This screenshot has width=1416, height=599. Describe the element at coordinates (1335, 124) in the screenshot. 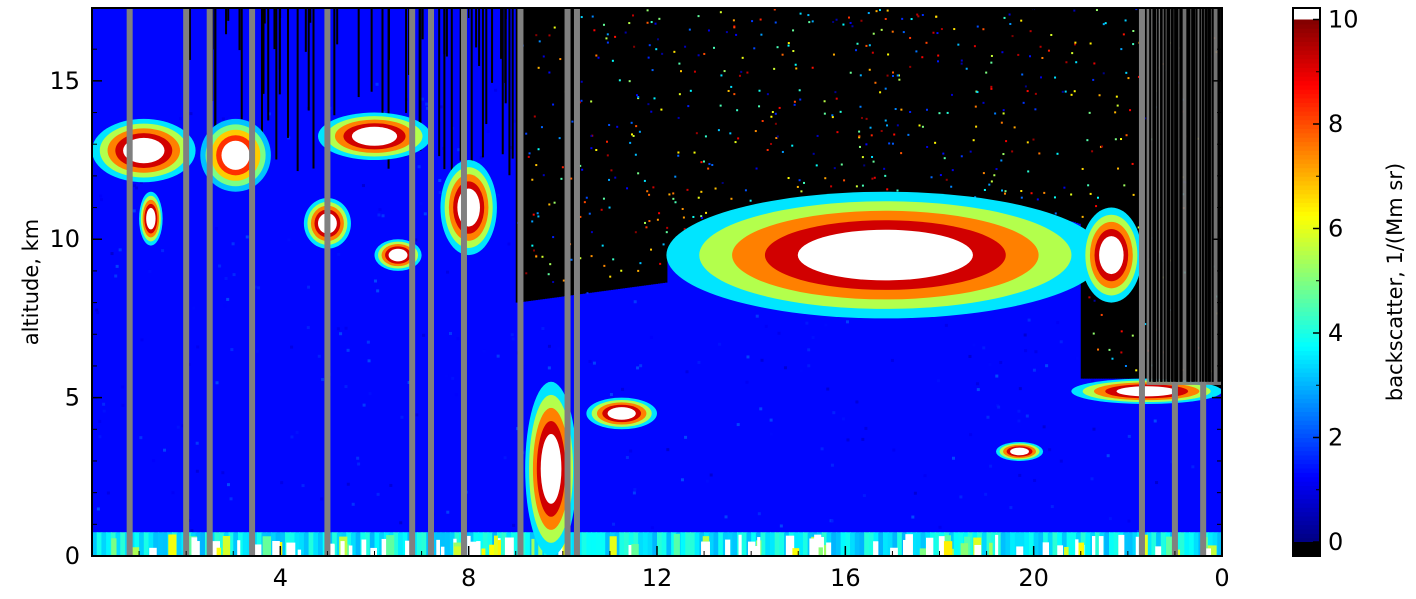

I see `colorbar-tick-label: 8` at that location.